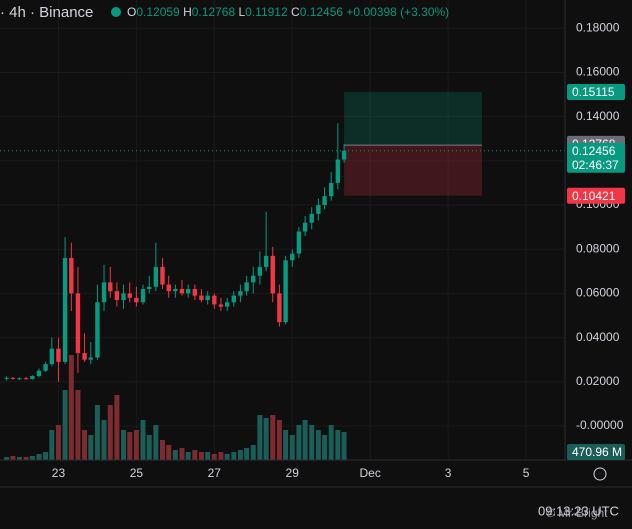  I want to click on clock: 09:13:23 UTC, so click(578, 510).